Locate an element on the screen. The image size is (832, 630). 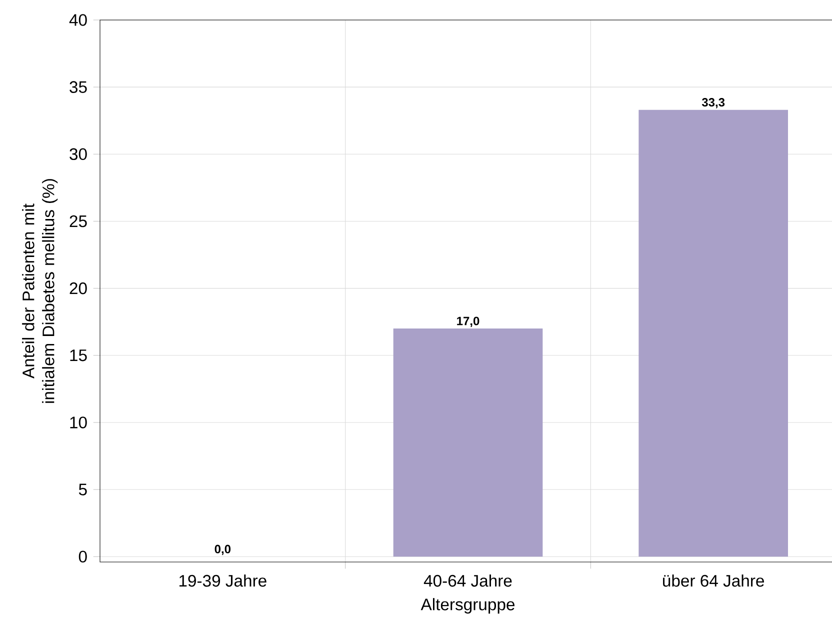
x-axis-title: Altersgruppe is located at coordinates (467, 606).